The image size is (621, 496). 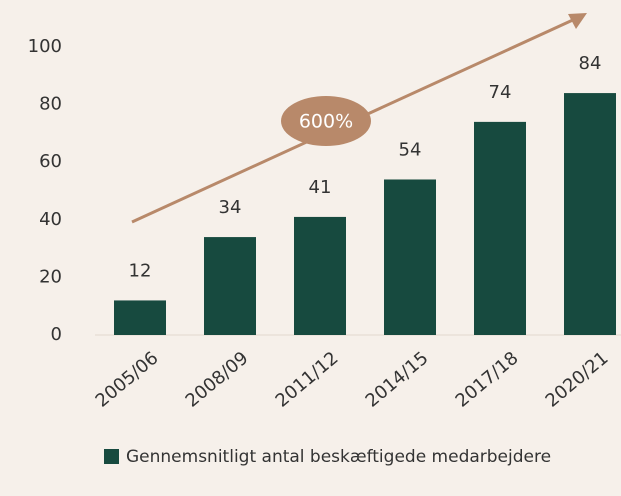 I want to click on arrow-head, so click(x=577, y=21).